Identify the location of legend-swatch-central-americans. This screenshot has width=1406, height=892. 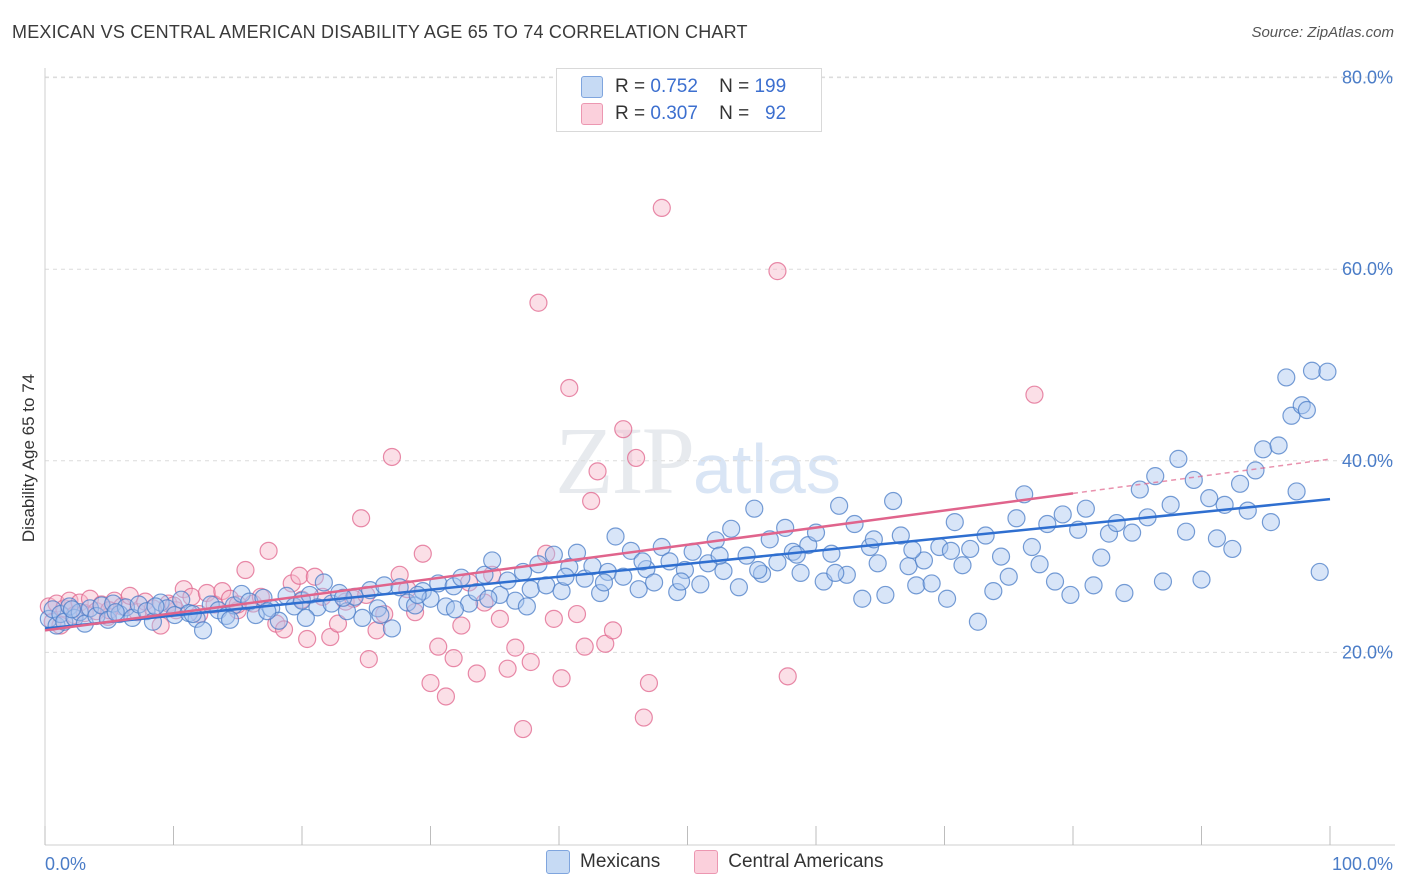
(592, 114).